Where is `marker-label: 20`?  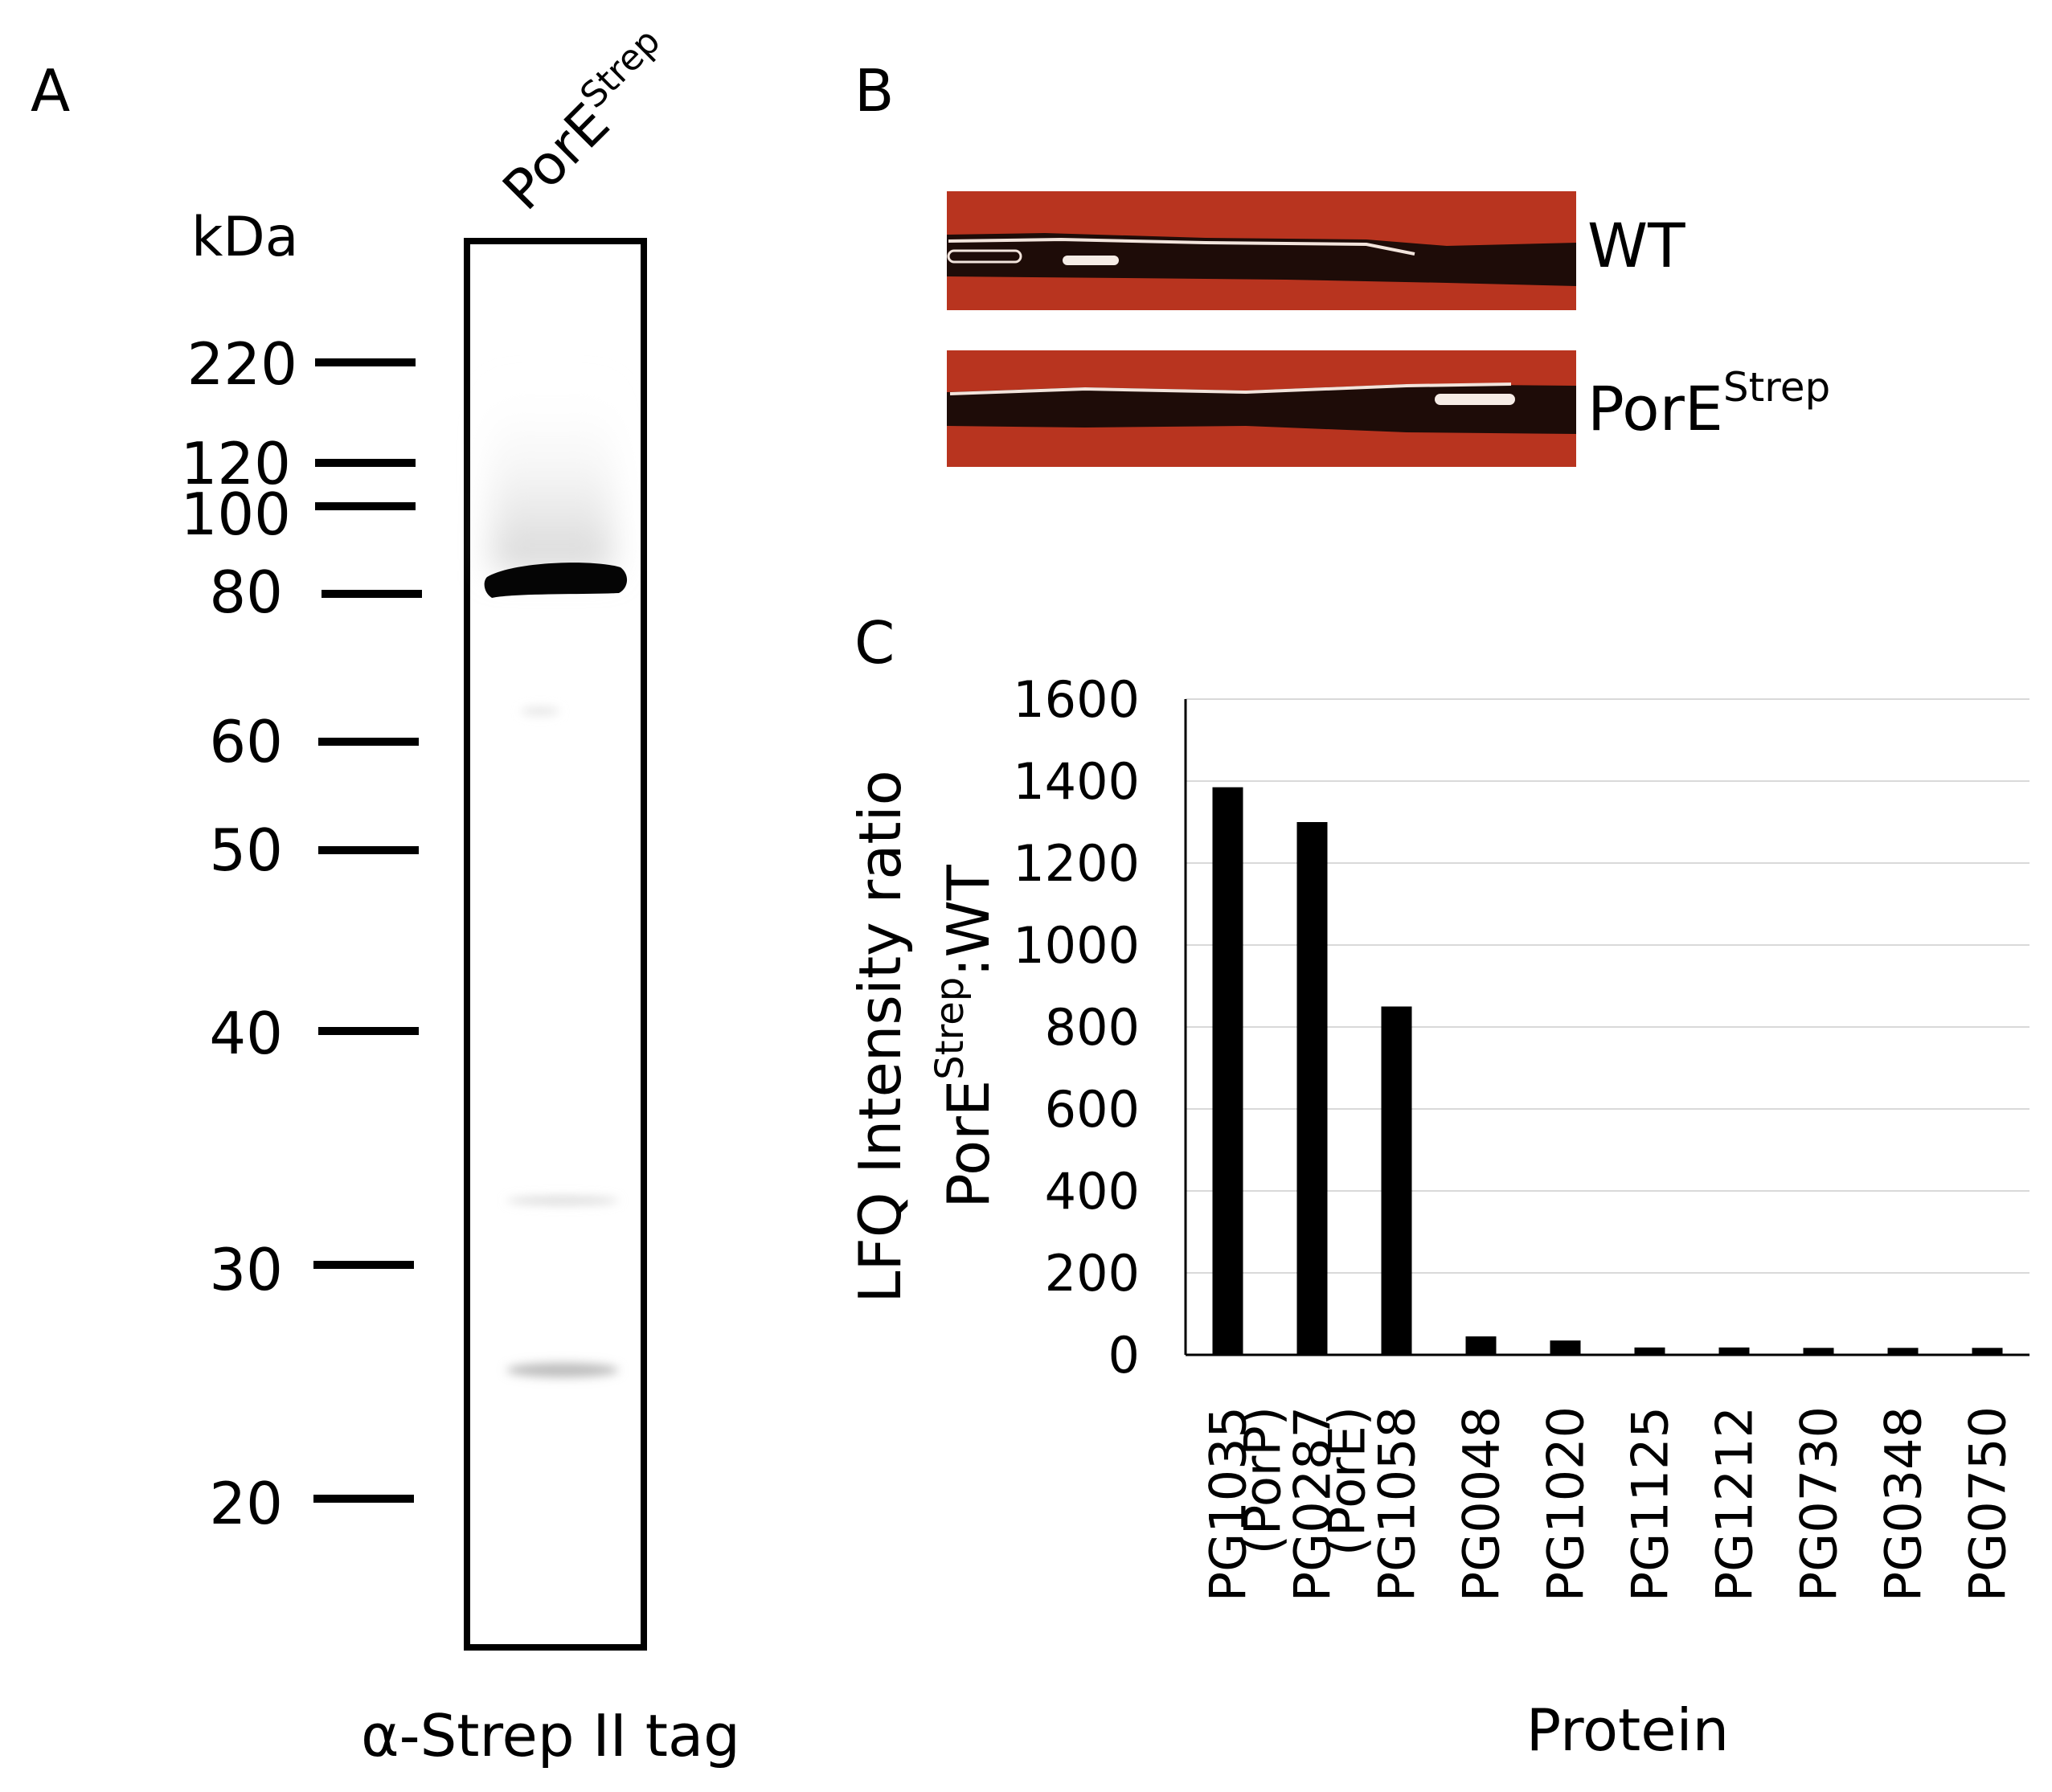 marker-label: 20 is located at coordinates (246, 1503).